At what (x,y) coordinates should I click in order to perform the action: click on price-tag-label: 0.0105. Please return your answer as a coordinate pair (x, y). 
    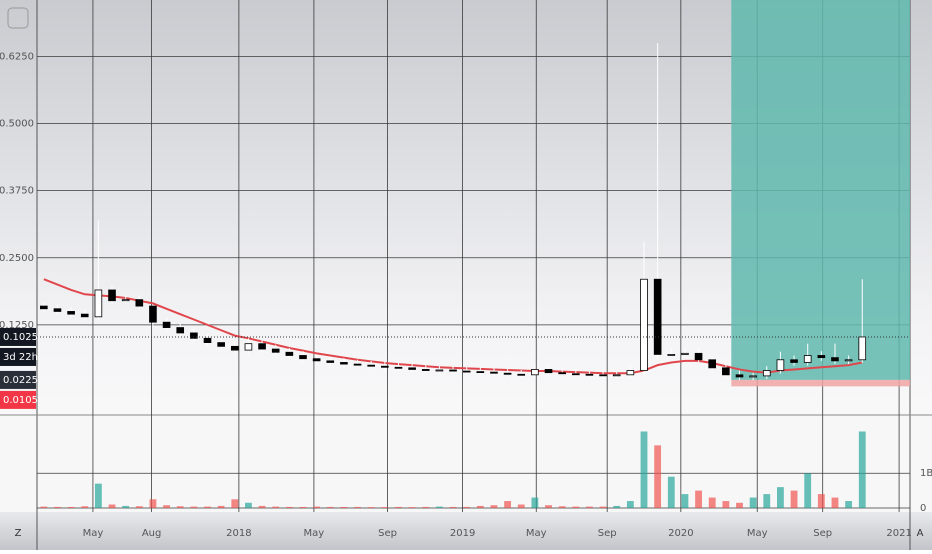
    Looking at the image, I should click on (20, 400).